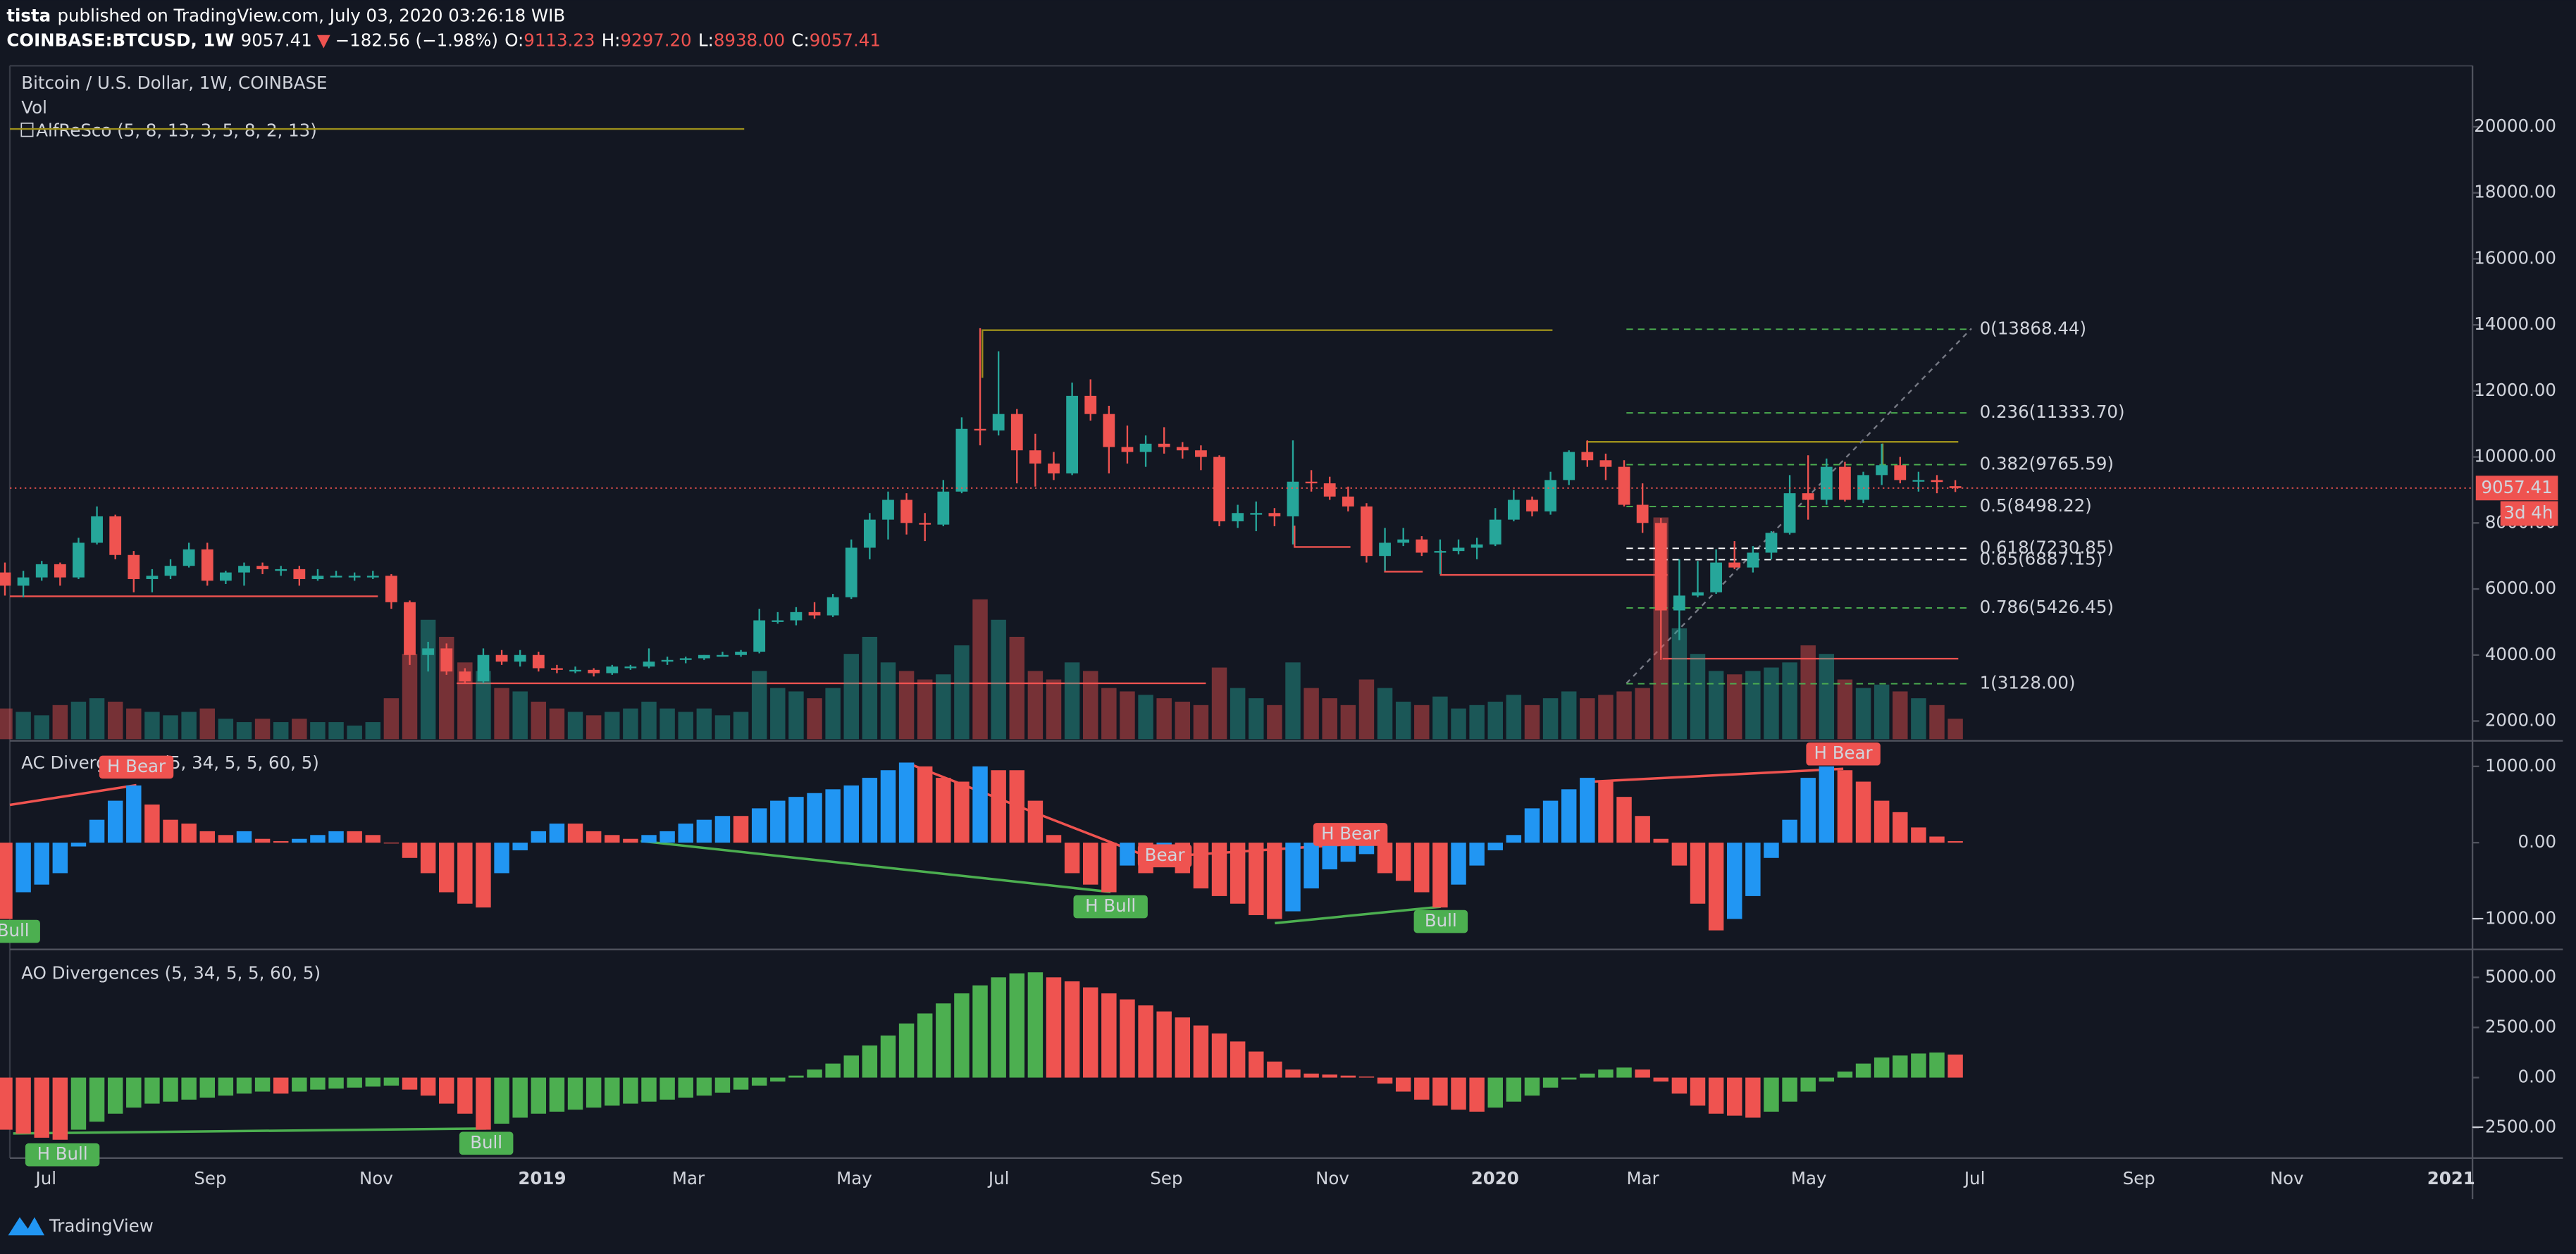  I want to click on y-tick-label: 10000.00, so click(2515, 456).